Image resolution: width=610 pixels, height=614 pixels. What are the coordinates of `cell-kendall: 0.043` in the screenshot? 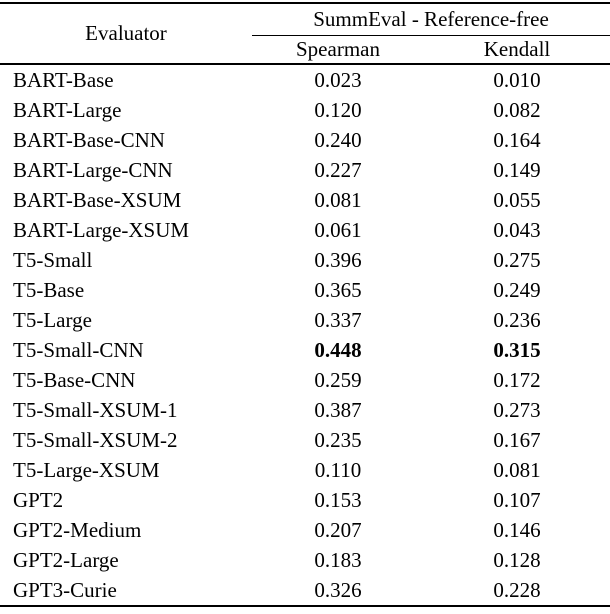 It's located at (517, 229).